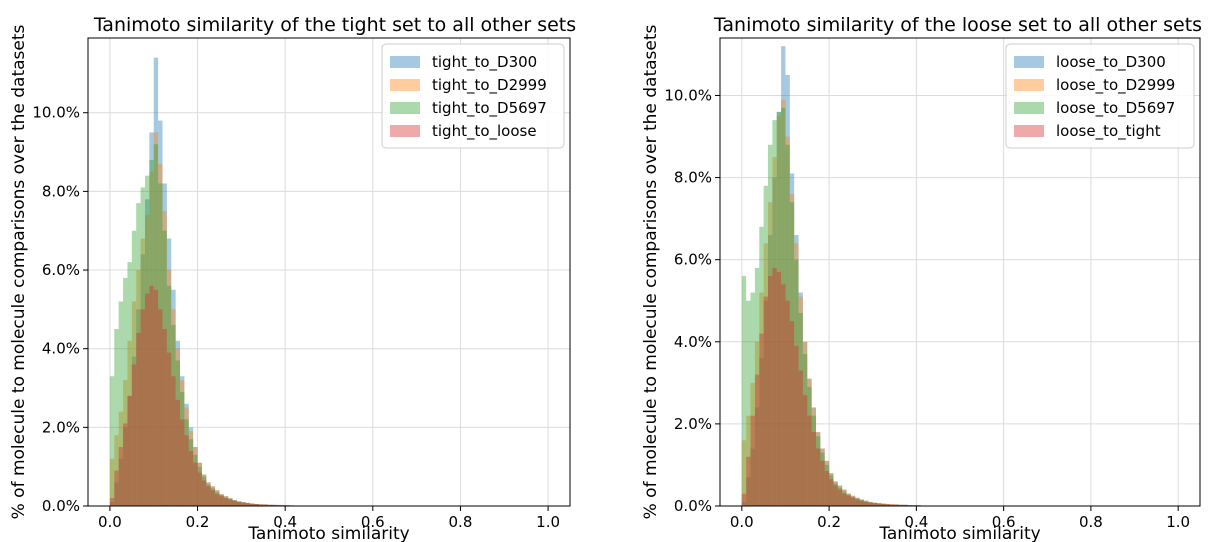  I want to click on y-tick-label: 2.0%, so click(61, 427).